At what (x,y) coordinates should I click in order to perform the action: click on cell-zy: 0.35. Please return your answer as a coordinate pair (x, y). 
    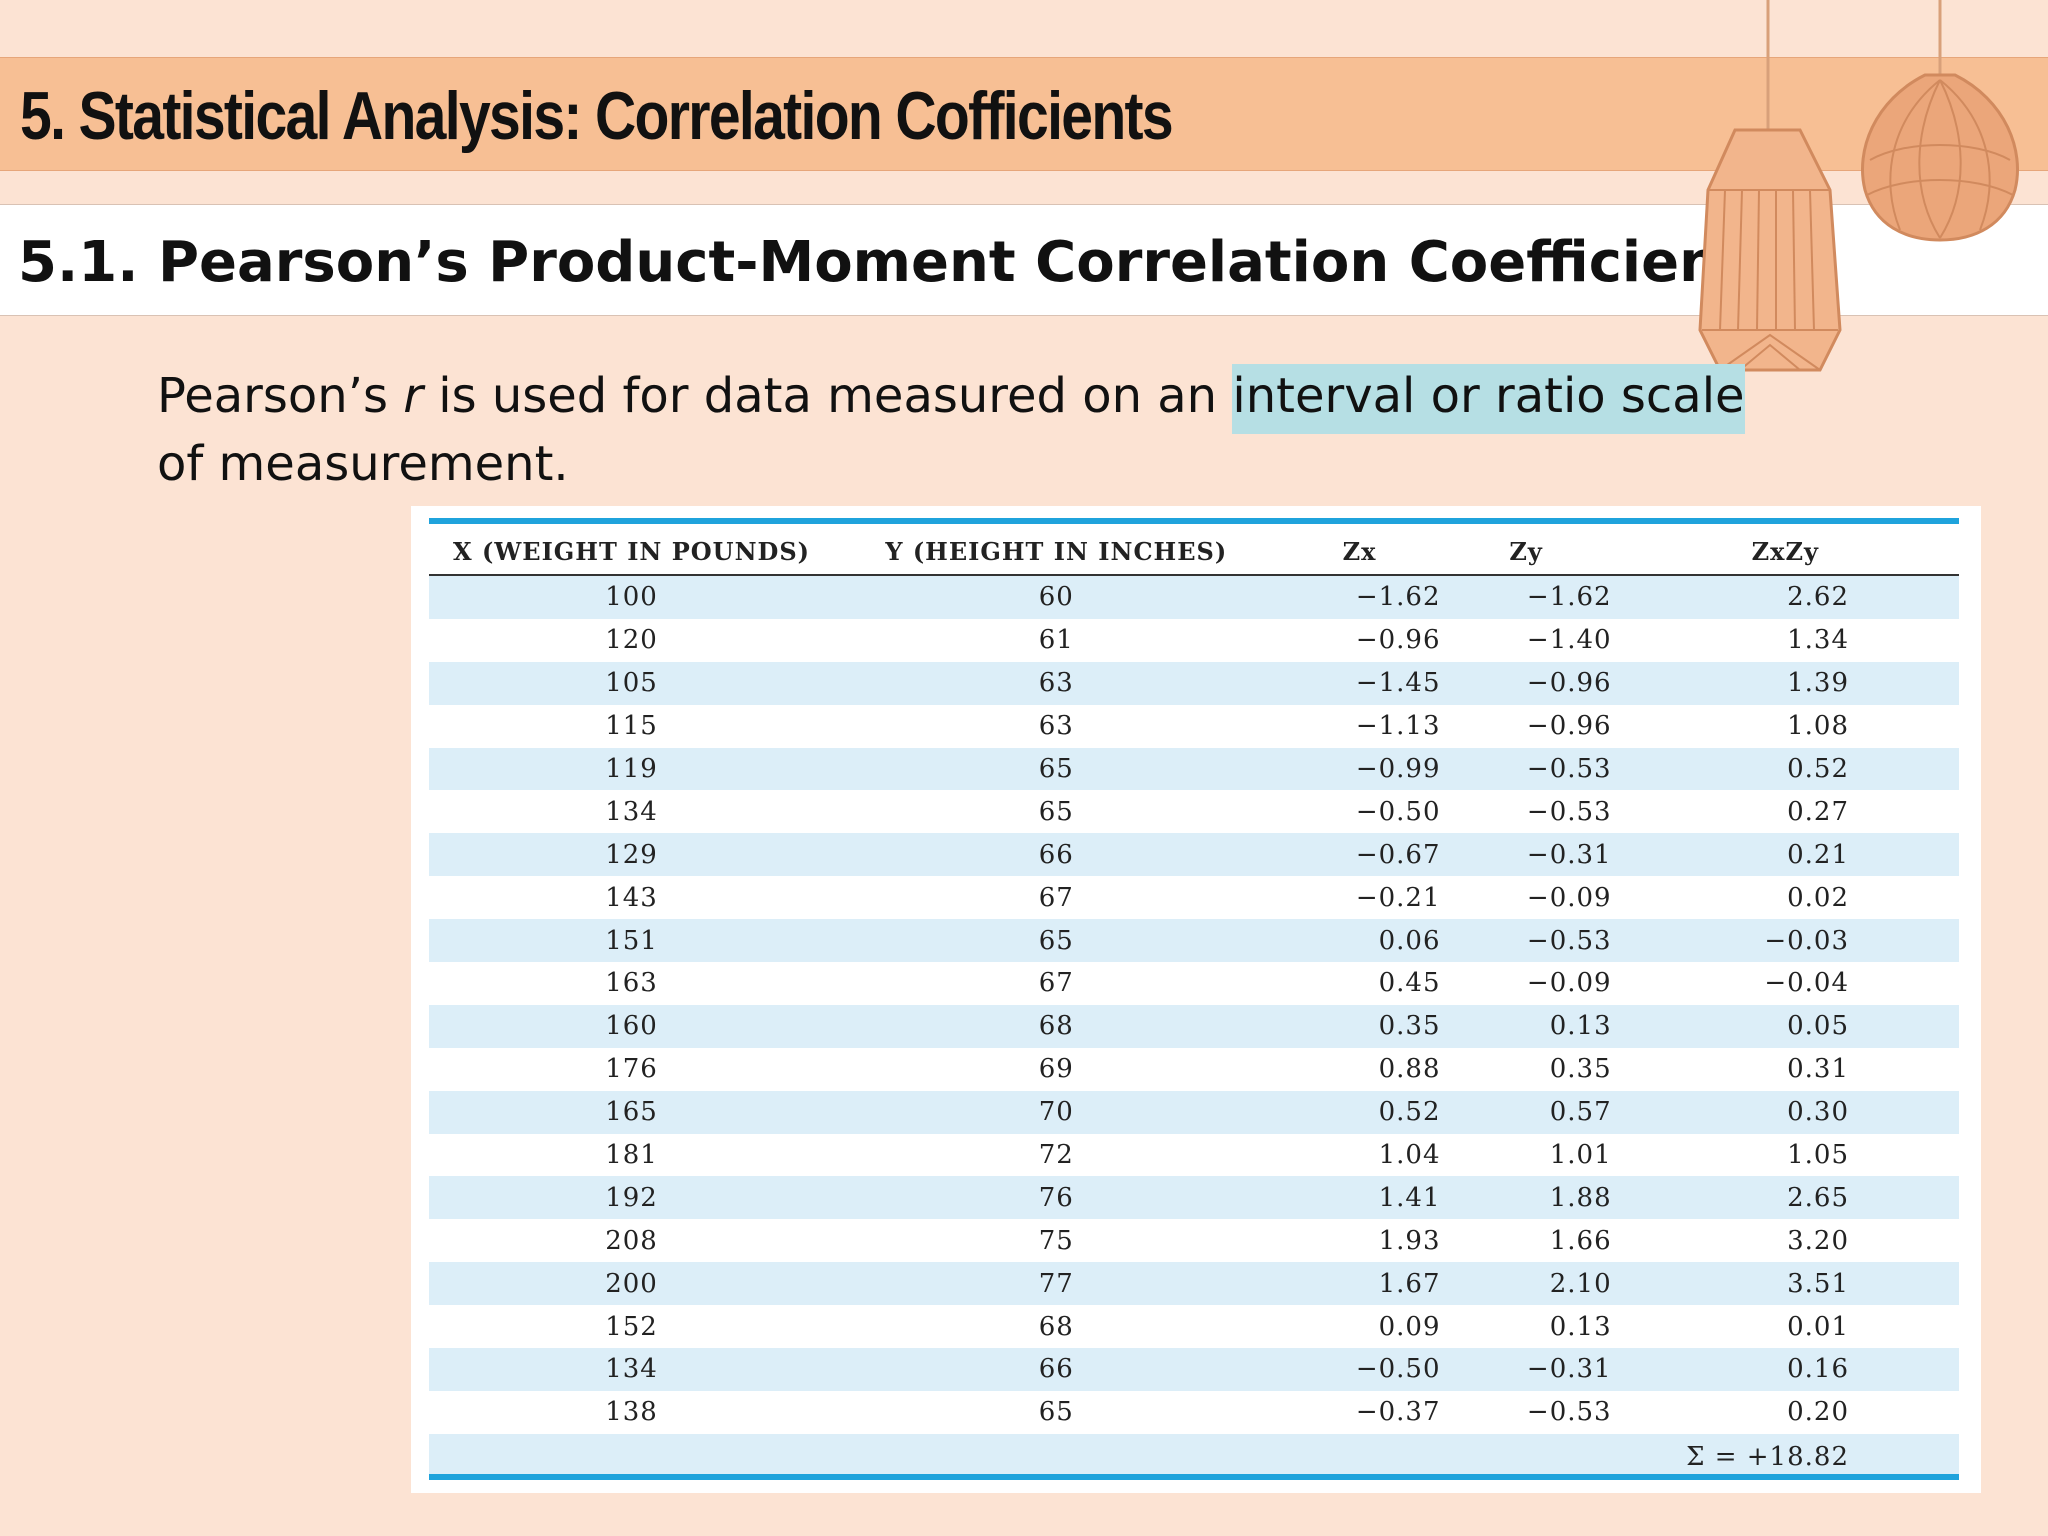
    Looking at the image, I should click on (1526, 1069).